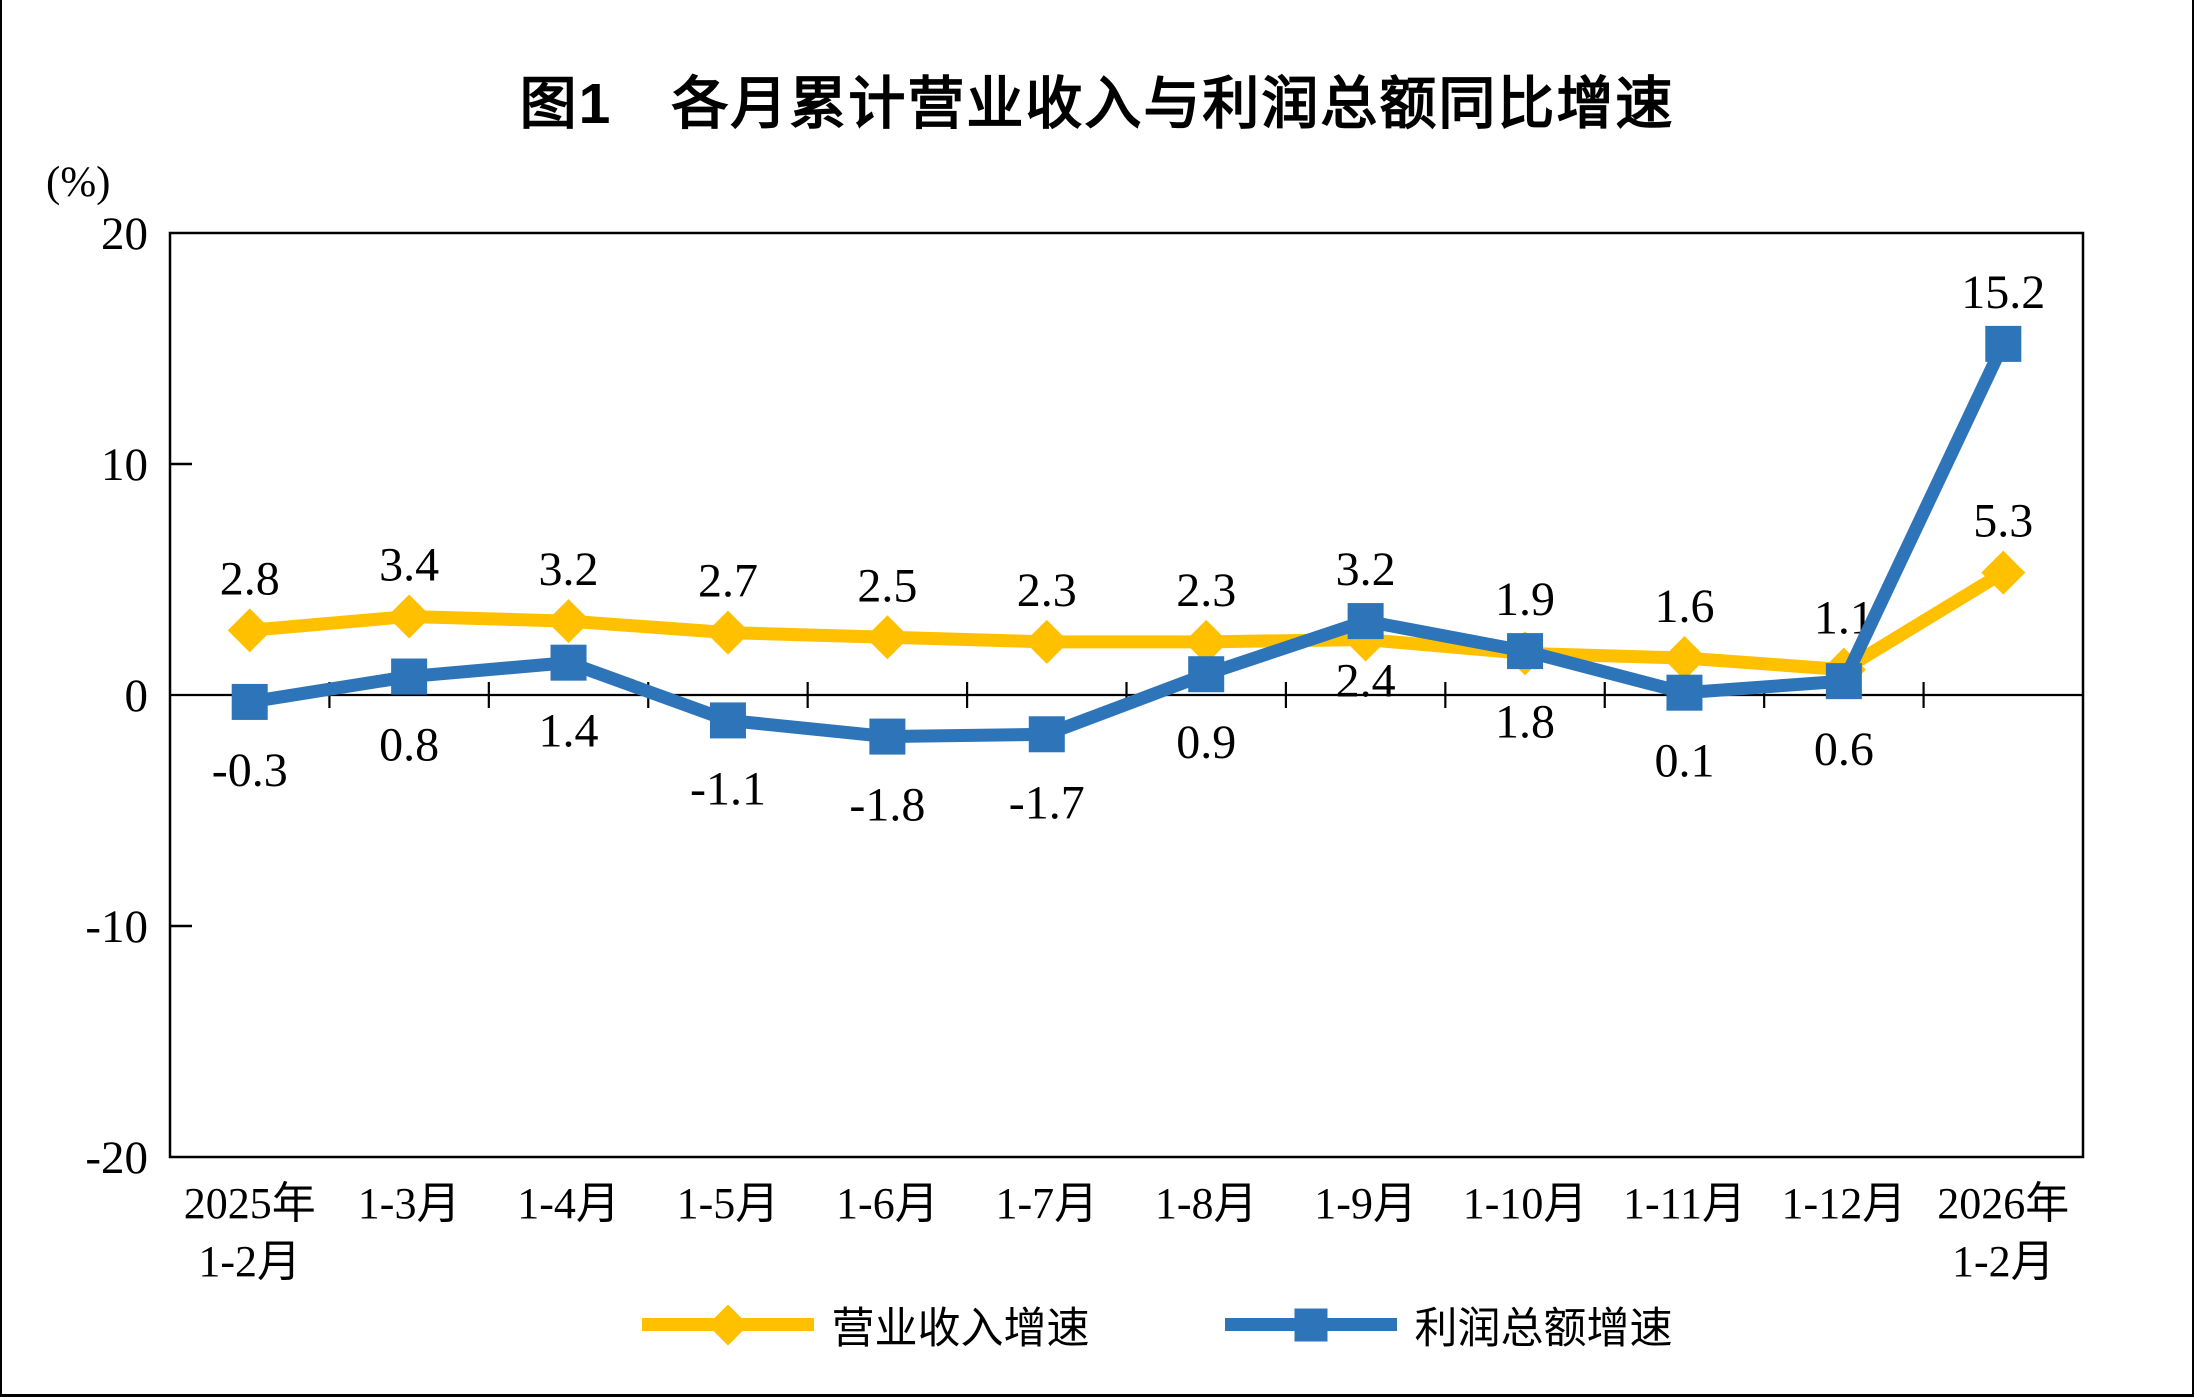 This screenshot has height=1397, width=2194. Describe the element at coordinates (1525, 599) in the screenshot. I see `data-point-label: 1.9` at that location.